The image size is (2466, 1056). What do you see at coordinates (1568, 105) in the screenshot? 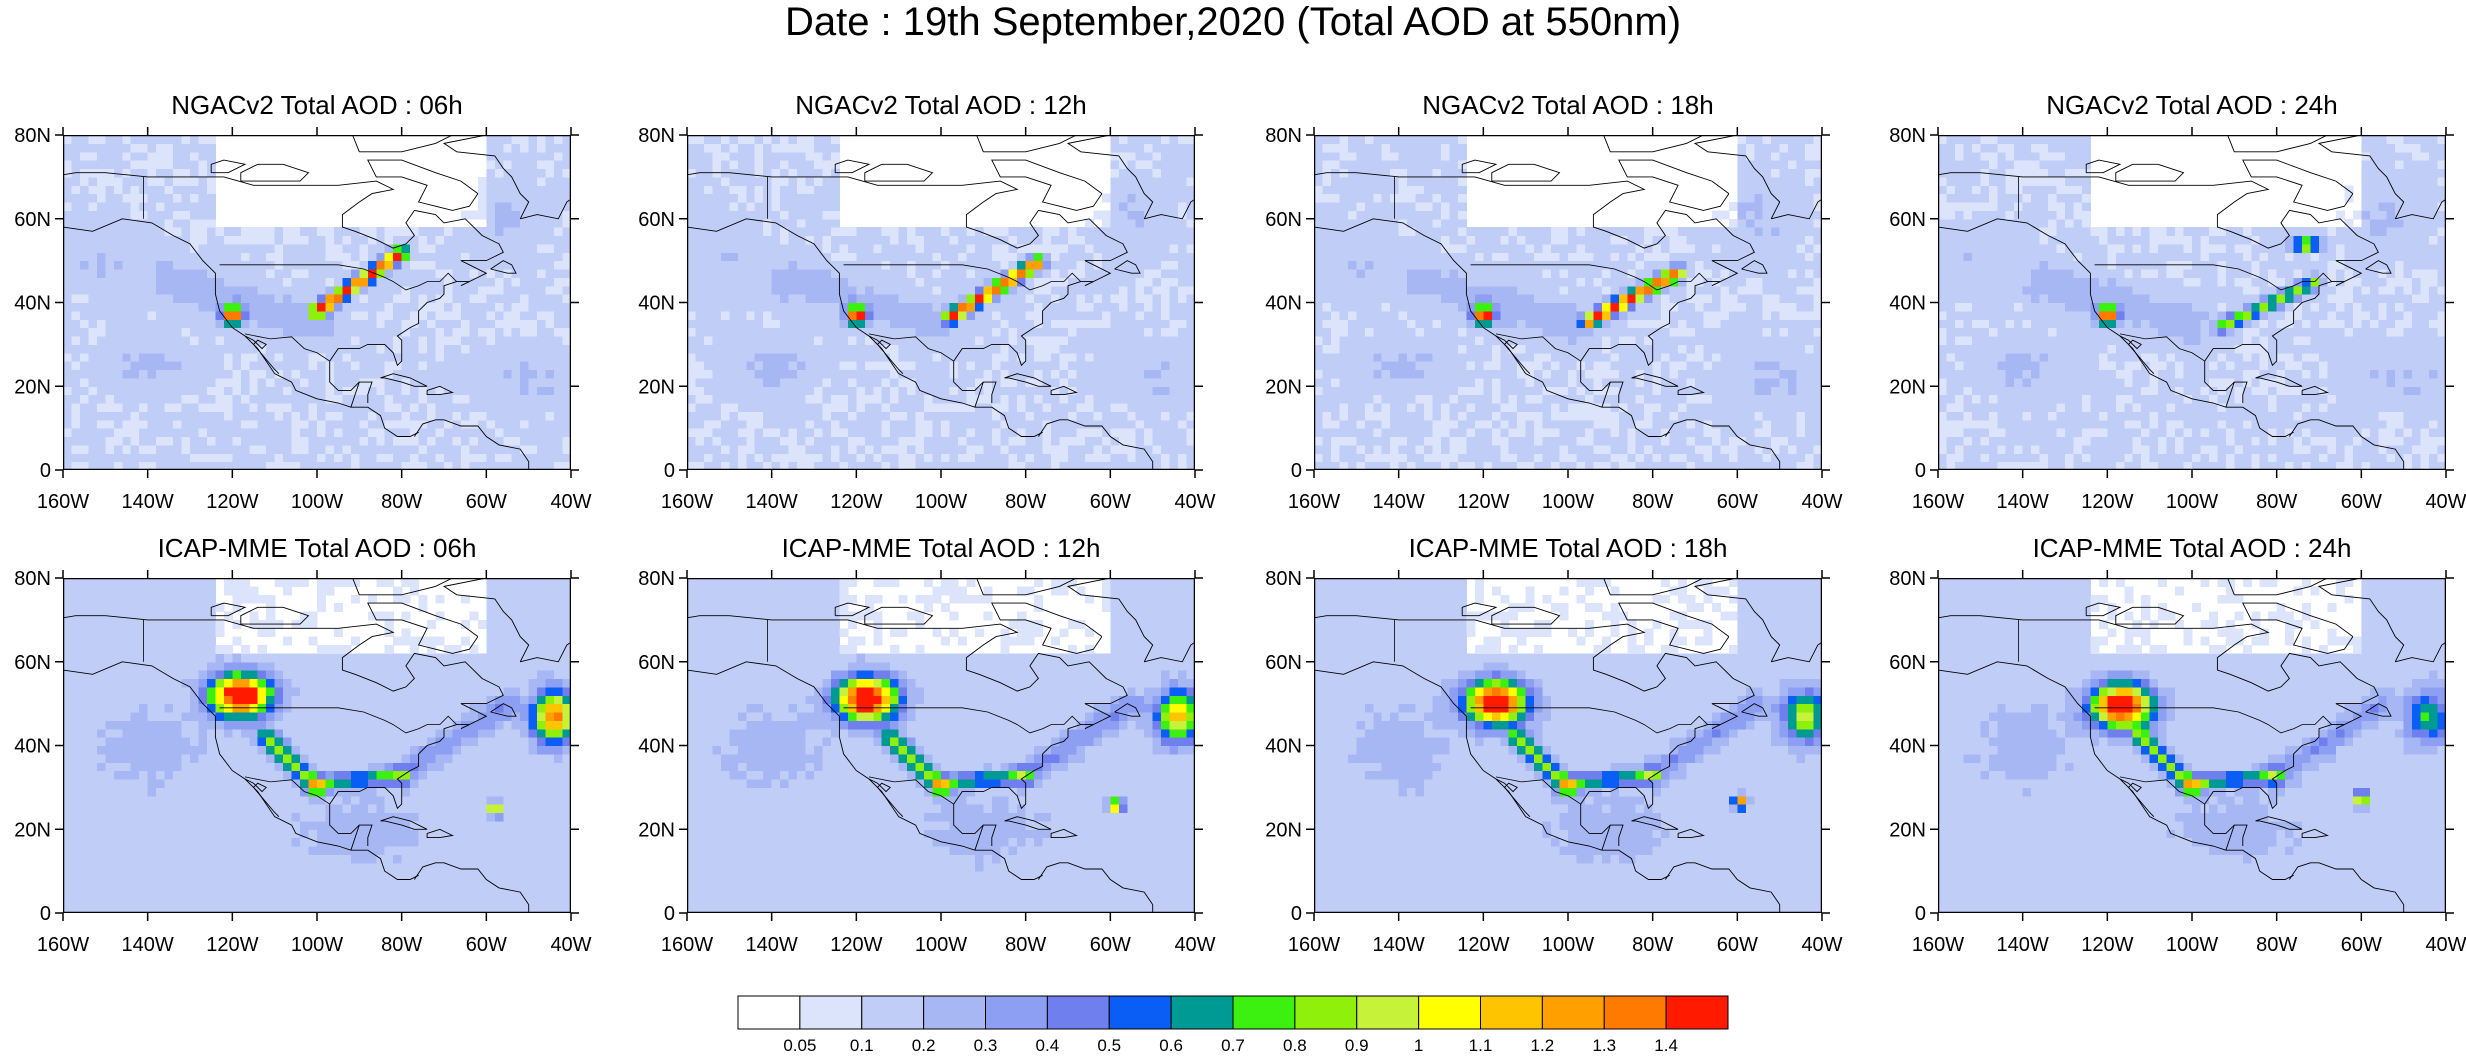
I see `panel-title: NGACv2 Total AOD : 18h` at bounding box center [1568, 105].